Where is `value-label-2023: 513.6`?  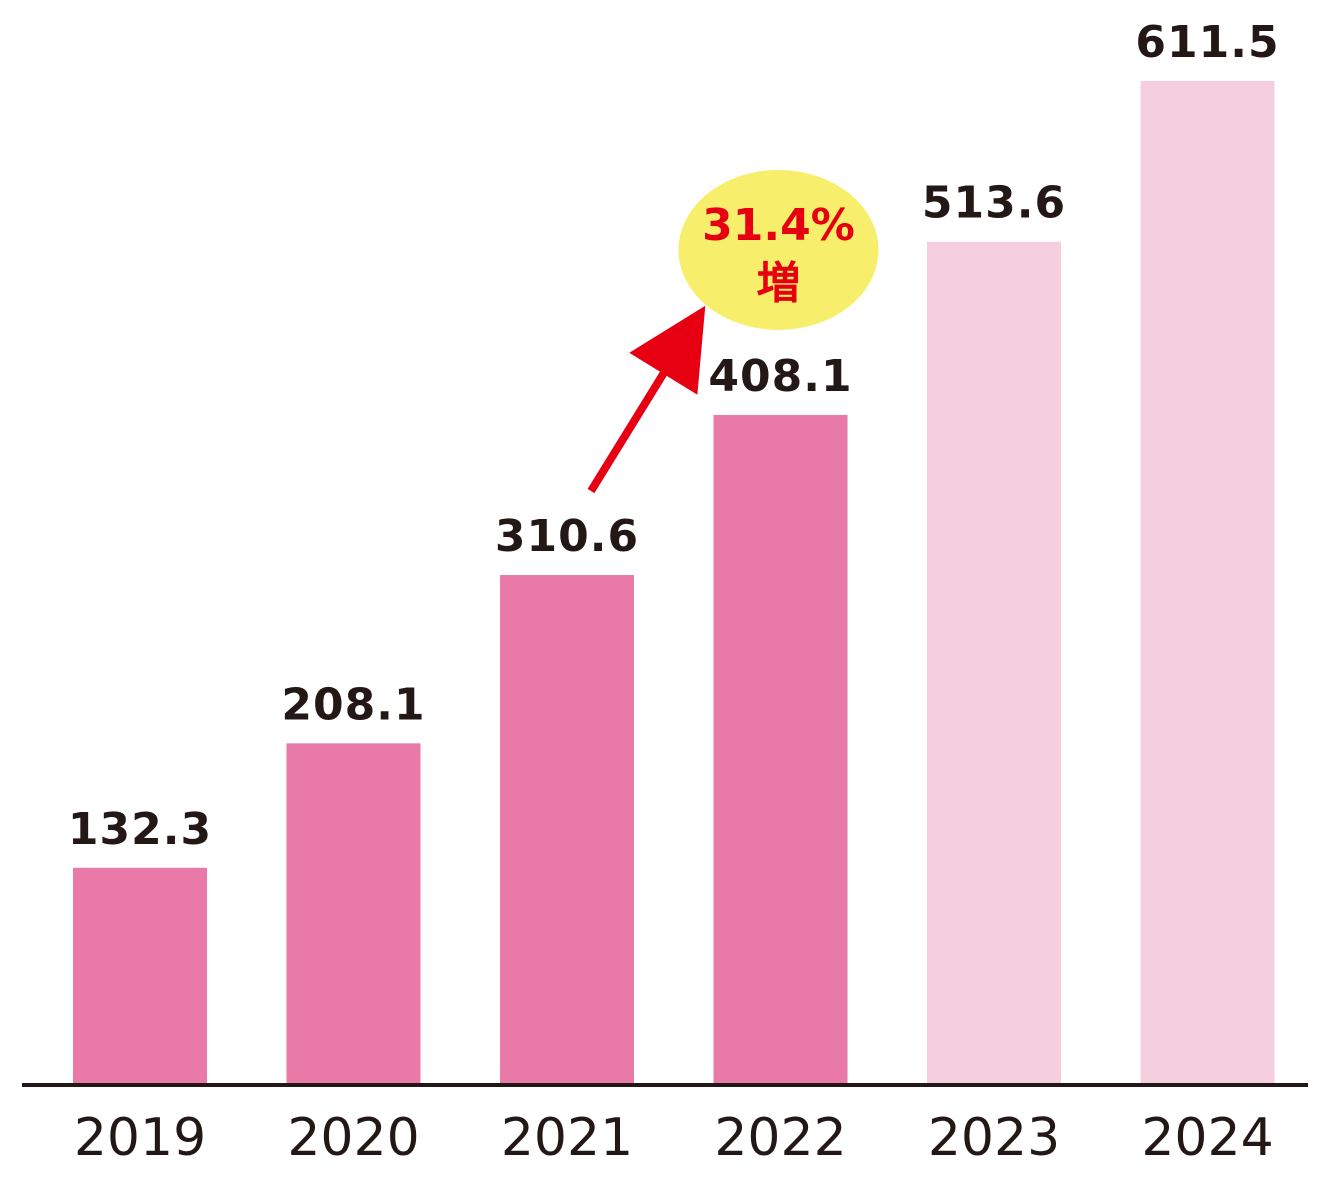 value-label-2023: 513.6 is located at coordinates (994, 203).